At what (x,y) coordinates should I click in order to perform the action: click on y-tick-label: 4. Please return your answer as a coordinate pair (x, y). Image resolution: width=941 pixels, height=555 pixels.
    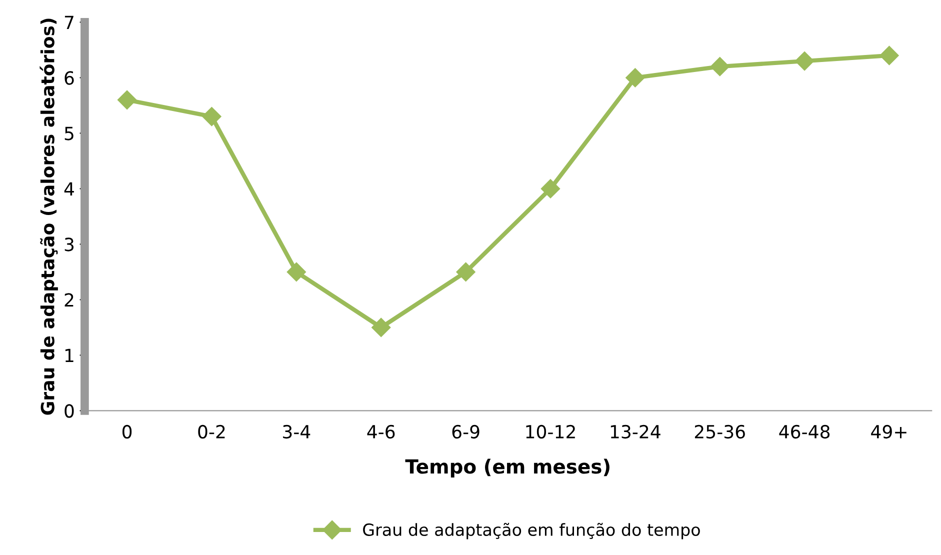
    Looking at the image, I should click on (69, 189).